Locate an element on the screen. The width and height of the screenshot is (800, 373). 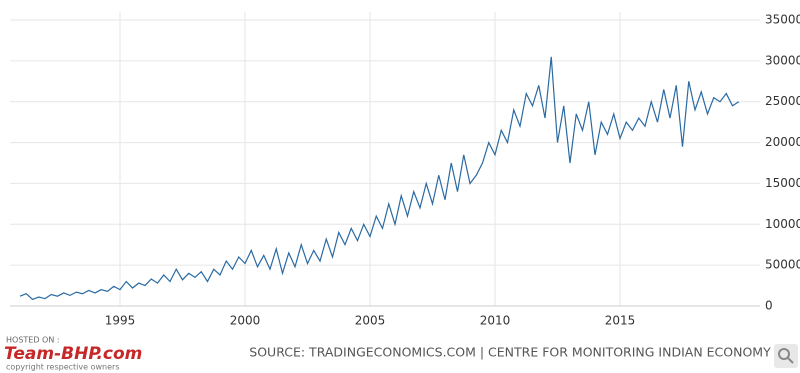
zoom-button is located at coordinates (786, 356).